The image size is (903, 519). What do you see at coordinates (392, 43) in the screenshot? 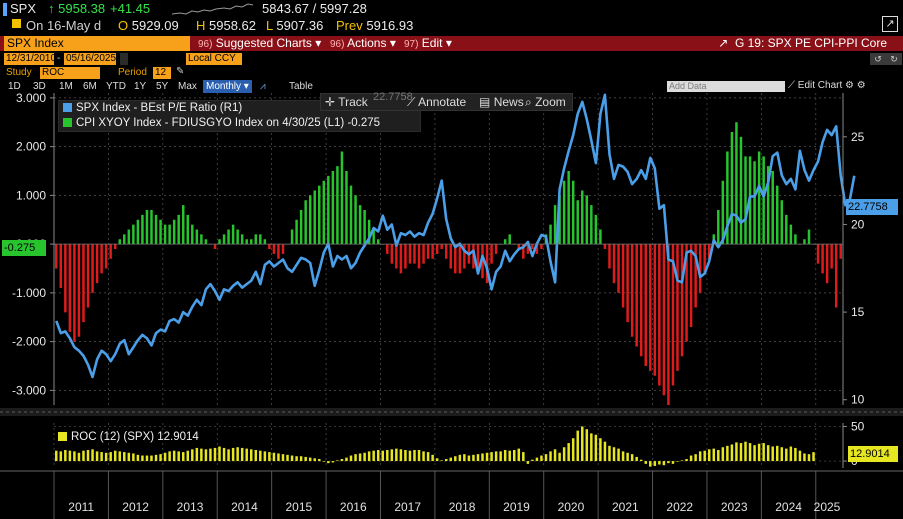
I see `chevron-down-icon: ▾` at bounding box center [392, 43].